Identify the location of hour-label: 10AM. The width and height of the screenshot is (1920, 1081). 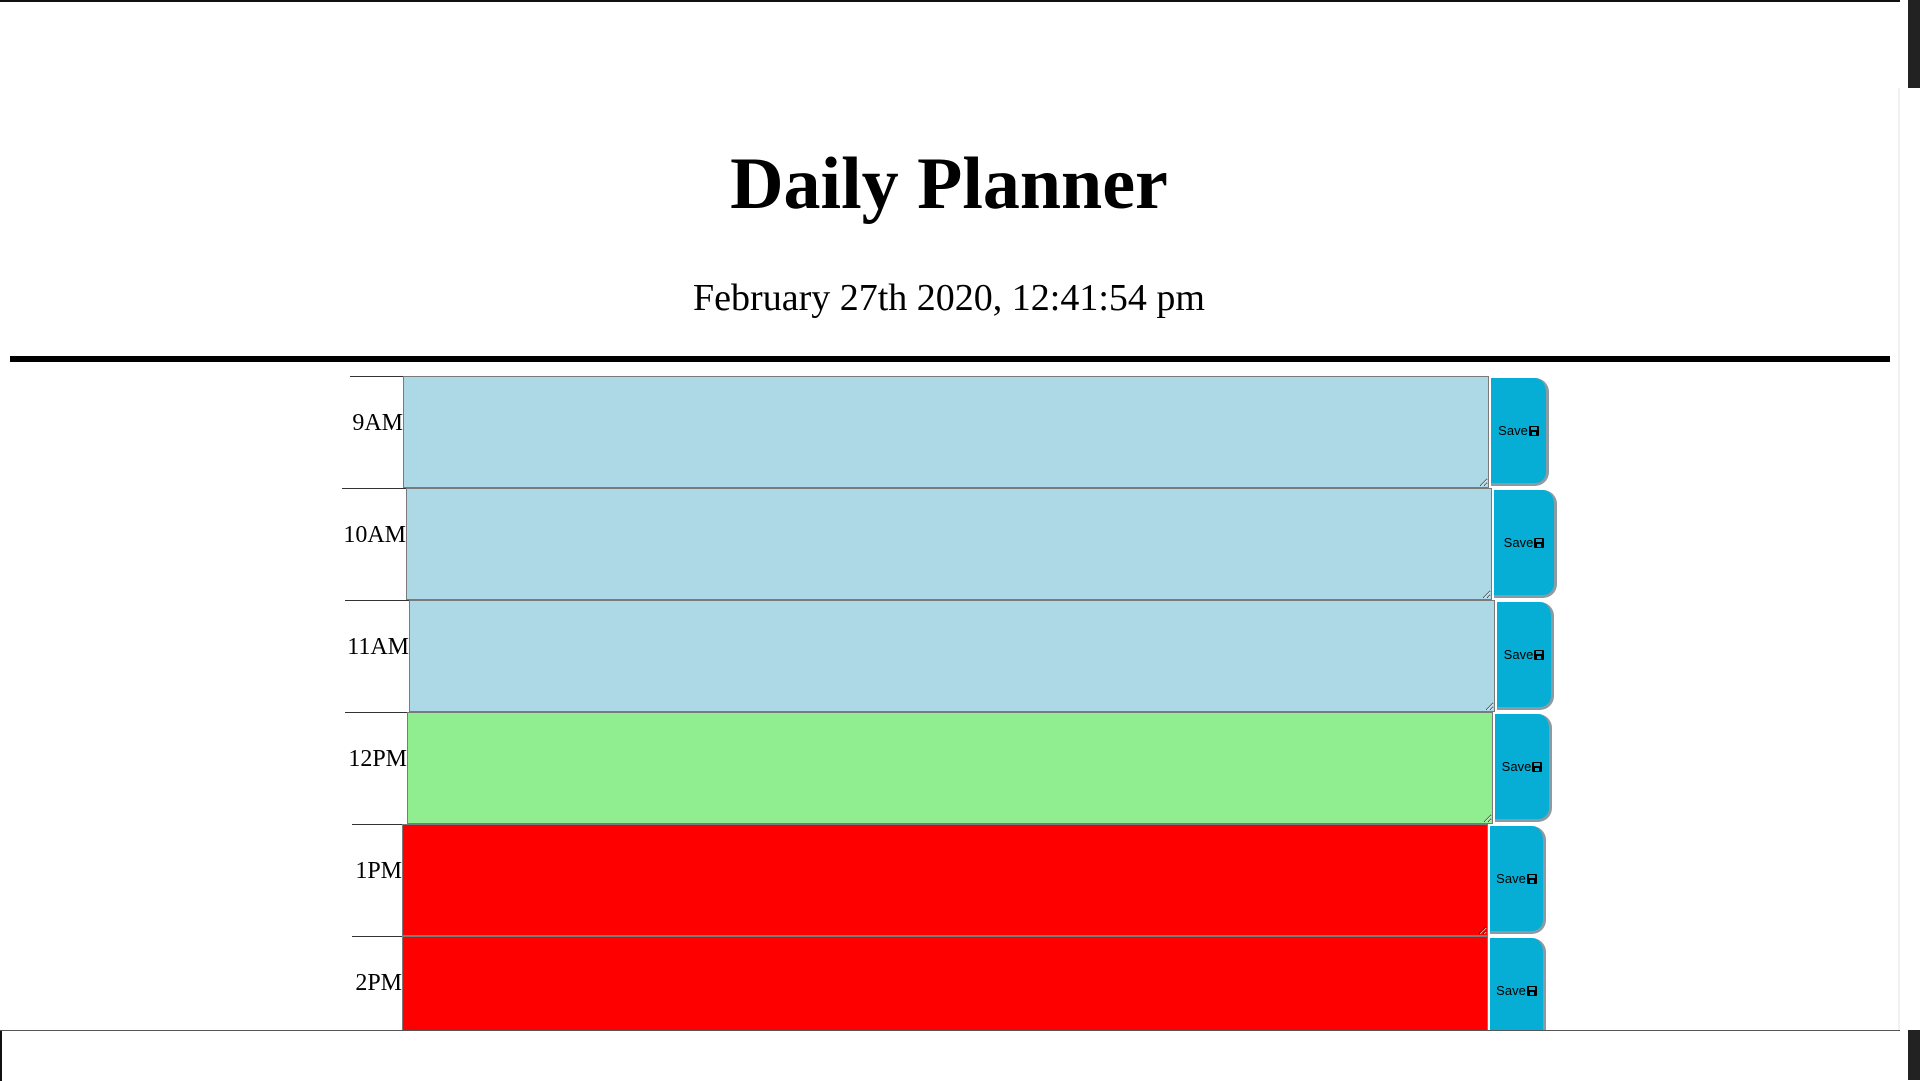
(374, 543).